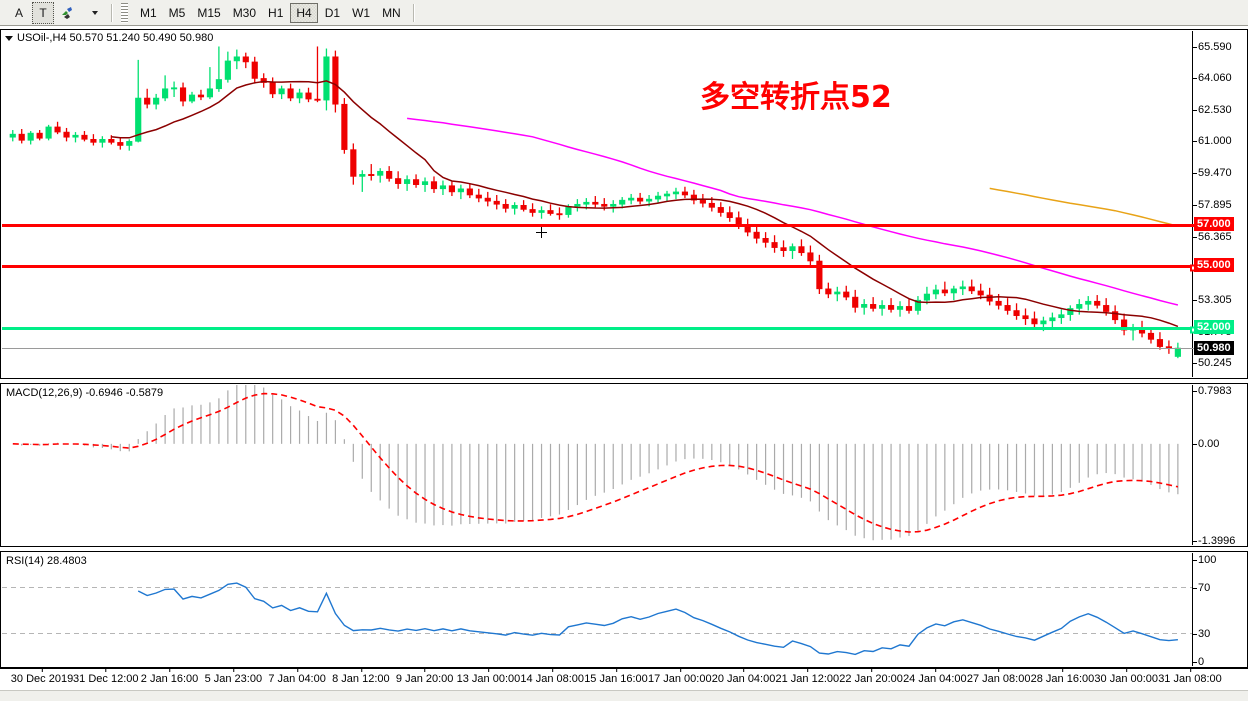 The height and width of the screenshot is (701, 1248). I want to click on timeframe-group: M1 M5 M15 M30 H1 H4 D1 W1 MN, so click(270, 12).